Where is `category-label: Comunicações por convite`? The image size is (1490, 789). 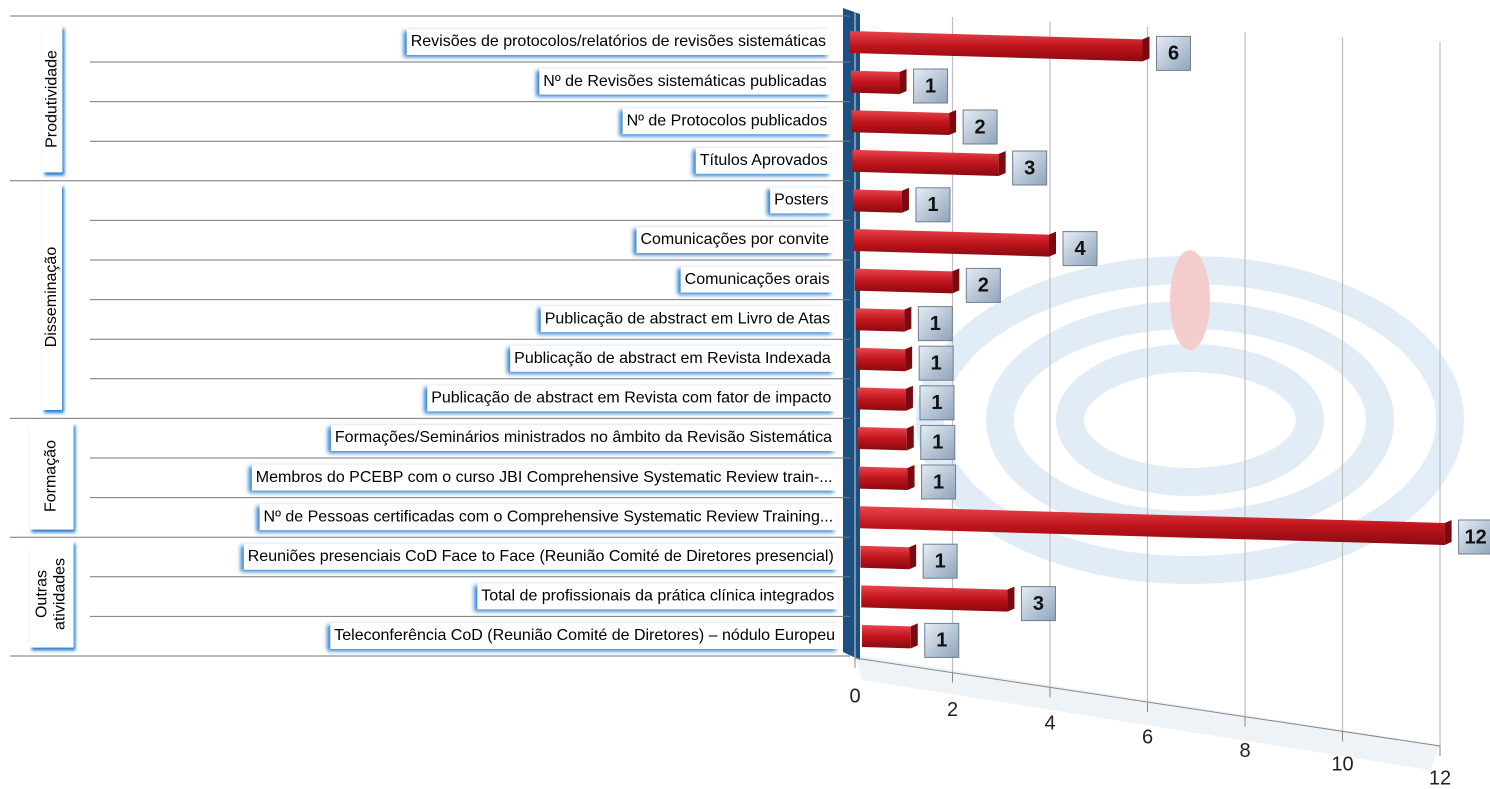
category-label: Comunicações por convite is located at coordinates (734, 239).